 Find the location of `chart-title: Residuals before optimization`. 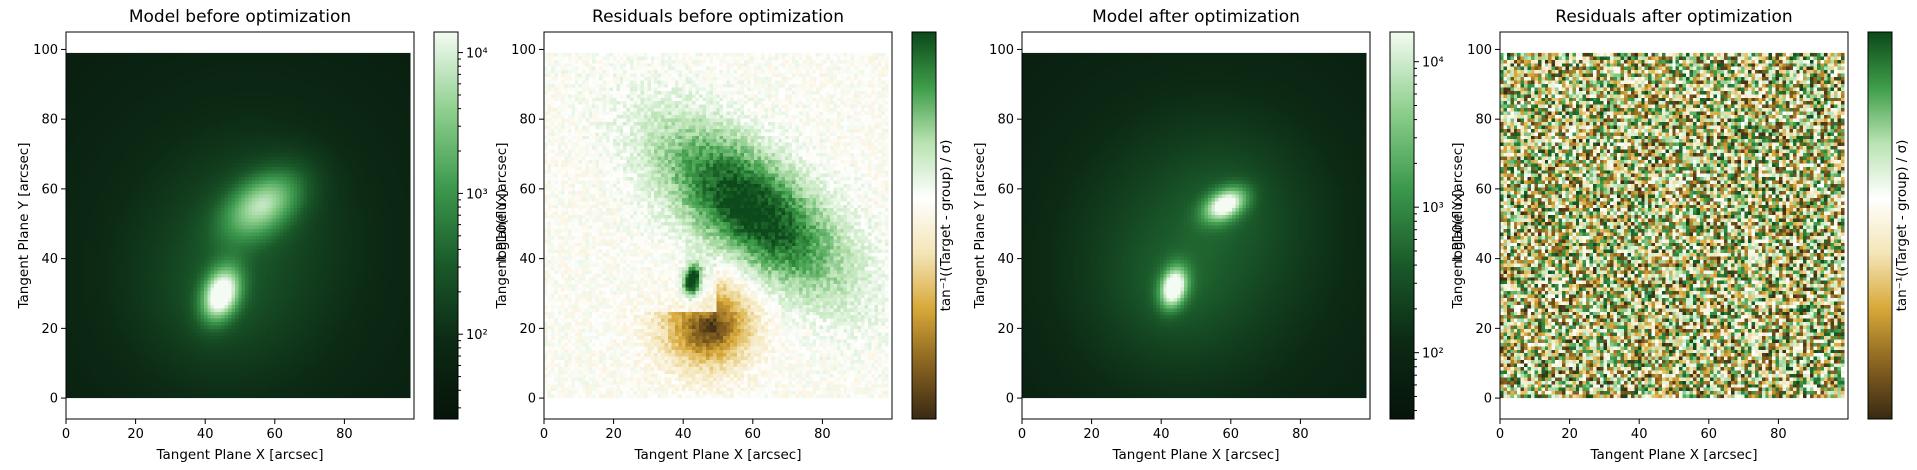

chart-title: Residuals before optimization is located at coordinates (718, 17).